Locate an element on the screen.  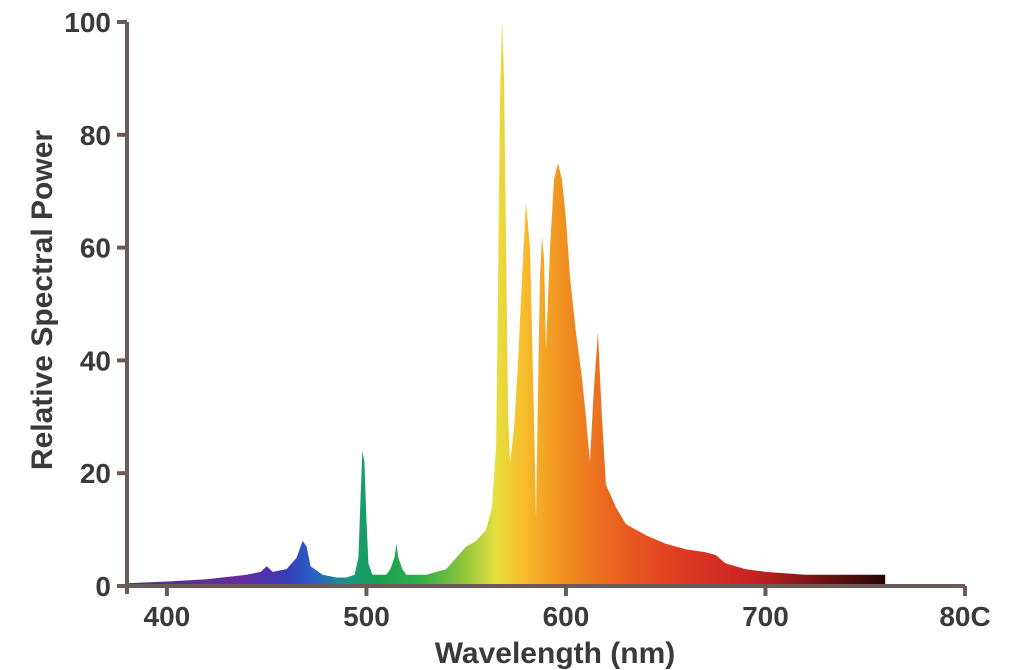
y-tick-label: 0 is located at coordinates (103, 586).